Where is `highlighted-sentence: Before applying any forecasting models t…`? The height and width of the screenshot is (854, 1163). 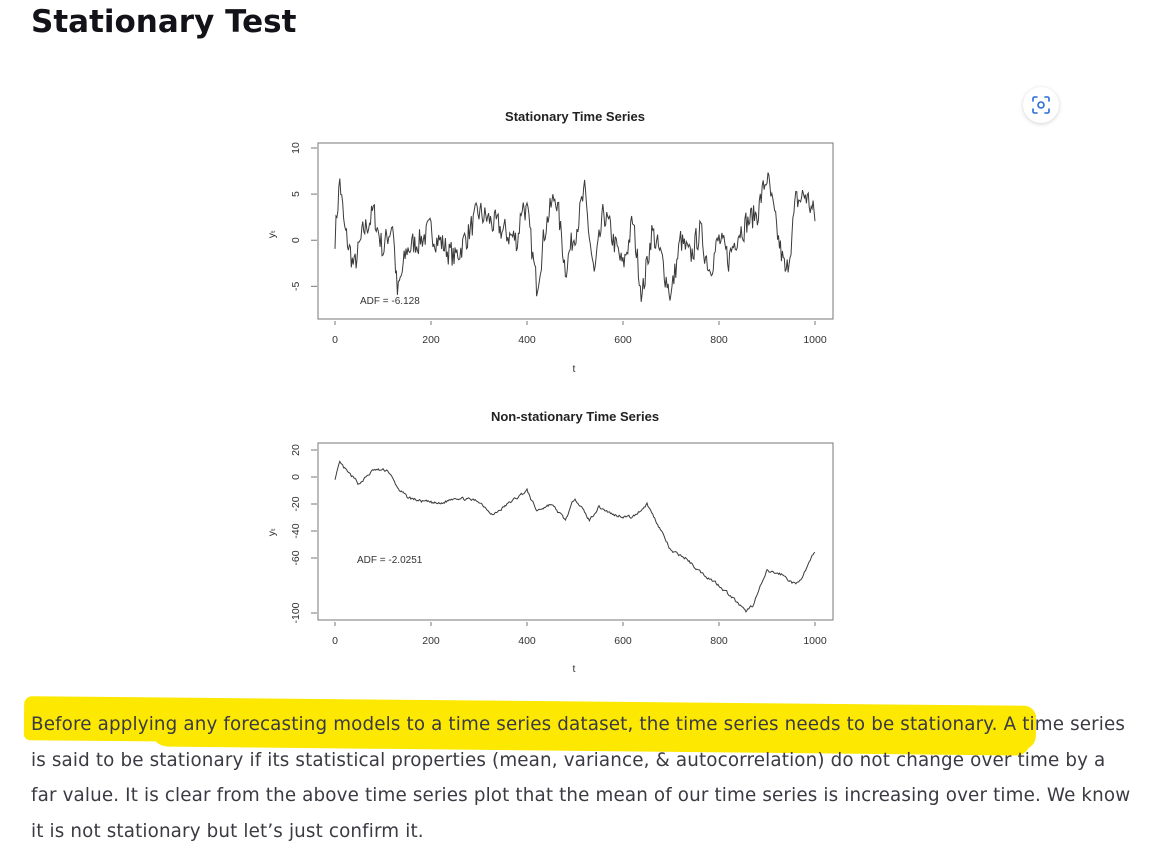
highlighted-sentence: Before applying any forecasting models t… is located at coordinates (514, 724).